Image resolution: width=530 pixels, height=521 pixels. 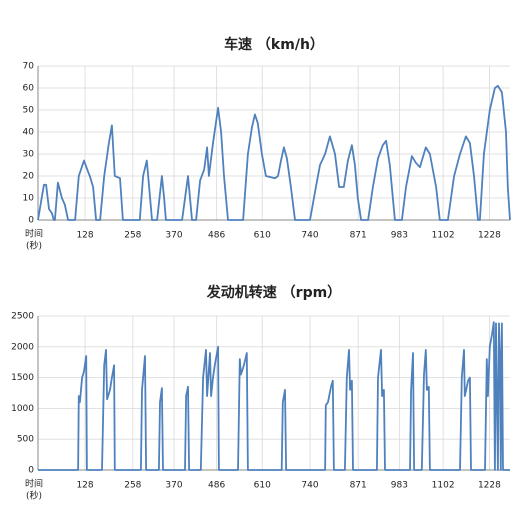 What do you see at coordinates (22, 378) in the screenshot?
I see `y-tick-label: 1500` at bounding box center [22, 378].